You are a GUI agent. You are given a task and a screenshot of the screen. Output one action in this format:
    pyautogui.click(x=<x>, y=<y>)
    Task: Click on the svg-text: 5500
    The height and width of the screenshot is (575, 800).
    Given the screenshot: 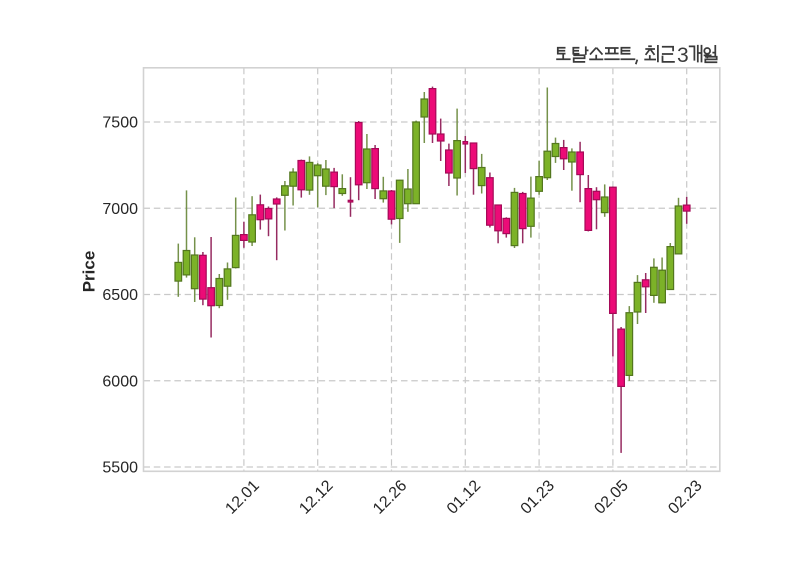 What is the action you would take?
    pyautogui.click(x=120, y=468)
    